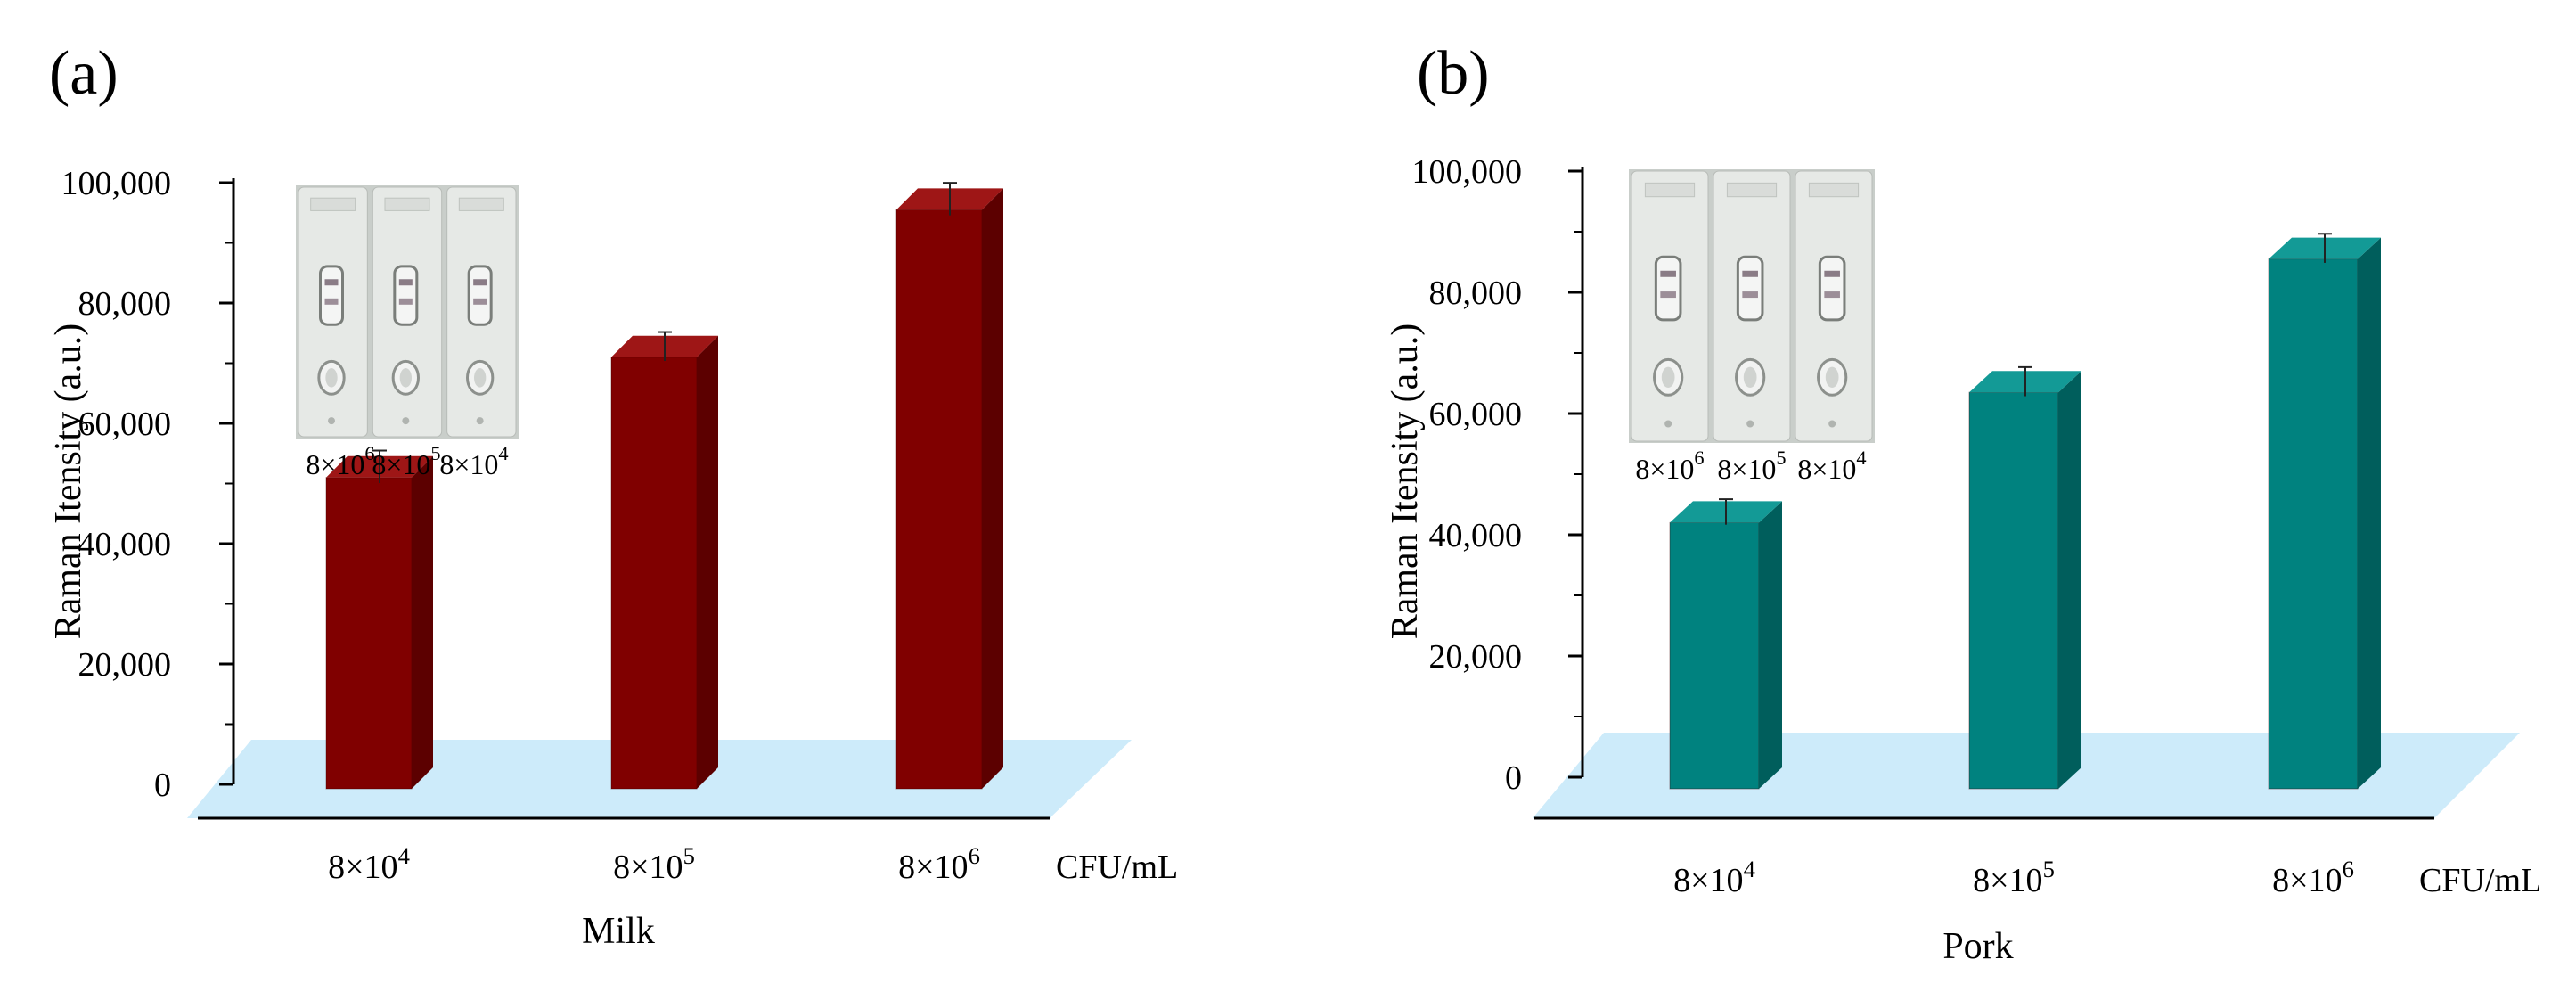 This screenshot has height=992, width=2576. What do you see at coordinates (84, 73) in the screenshot?
I see `panel-label: (a)` at bounding box center [84, 73].